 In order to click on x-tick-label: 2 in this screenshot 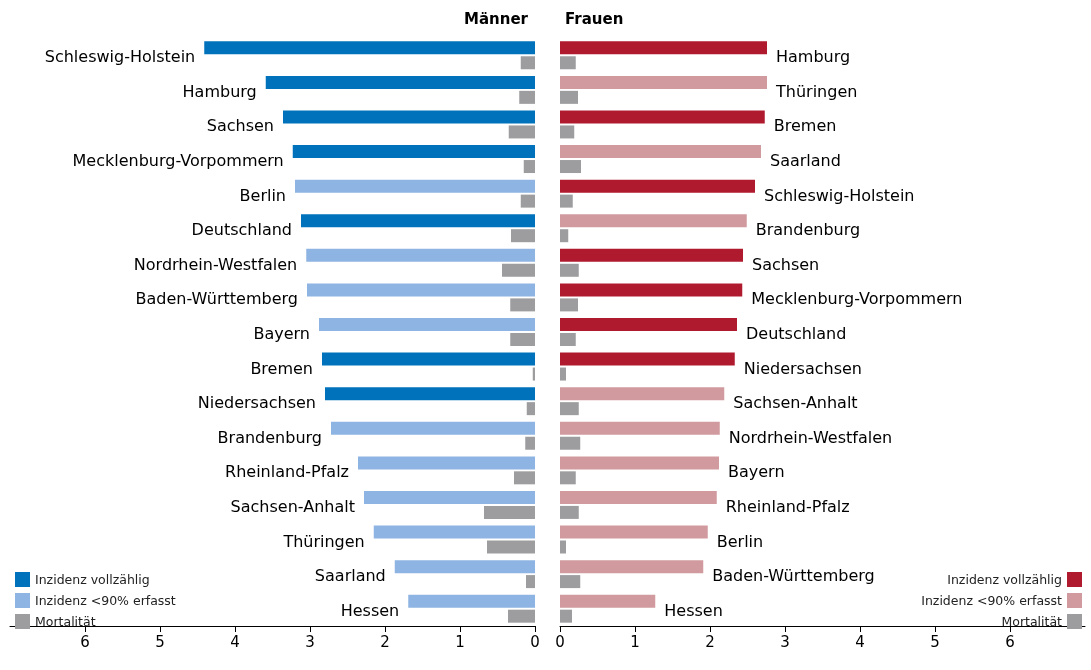, I will do `click(710, 641)`.